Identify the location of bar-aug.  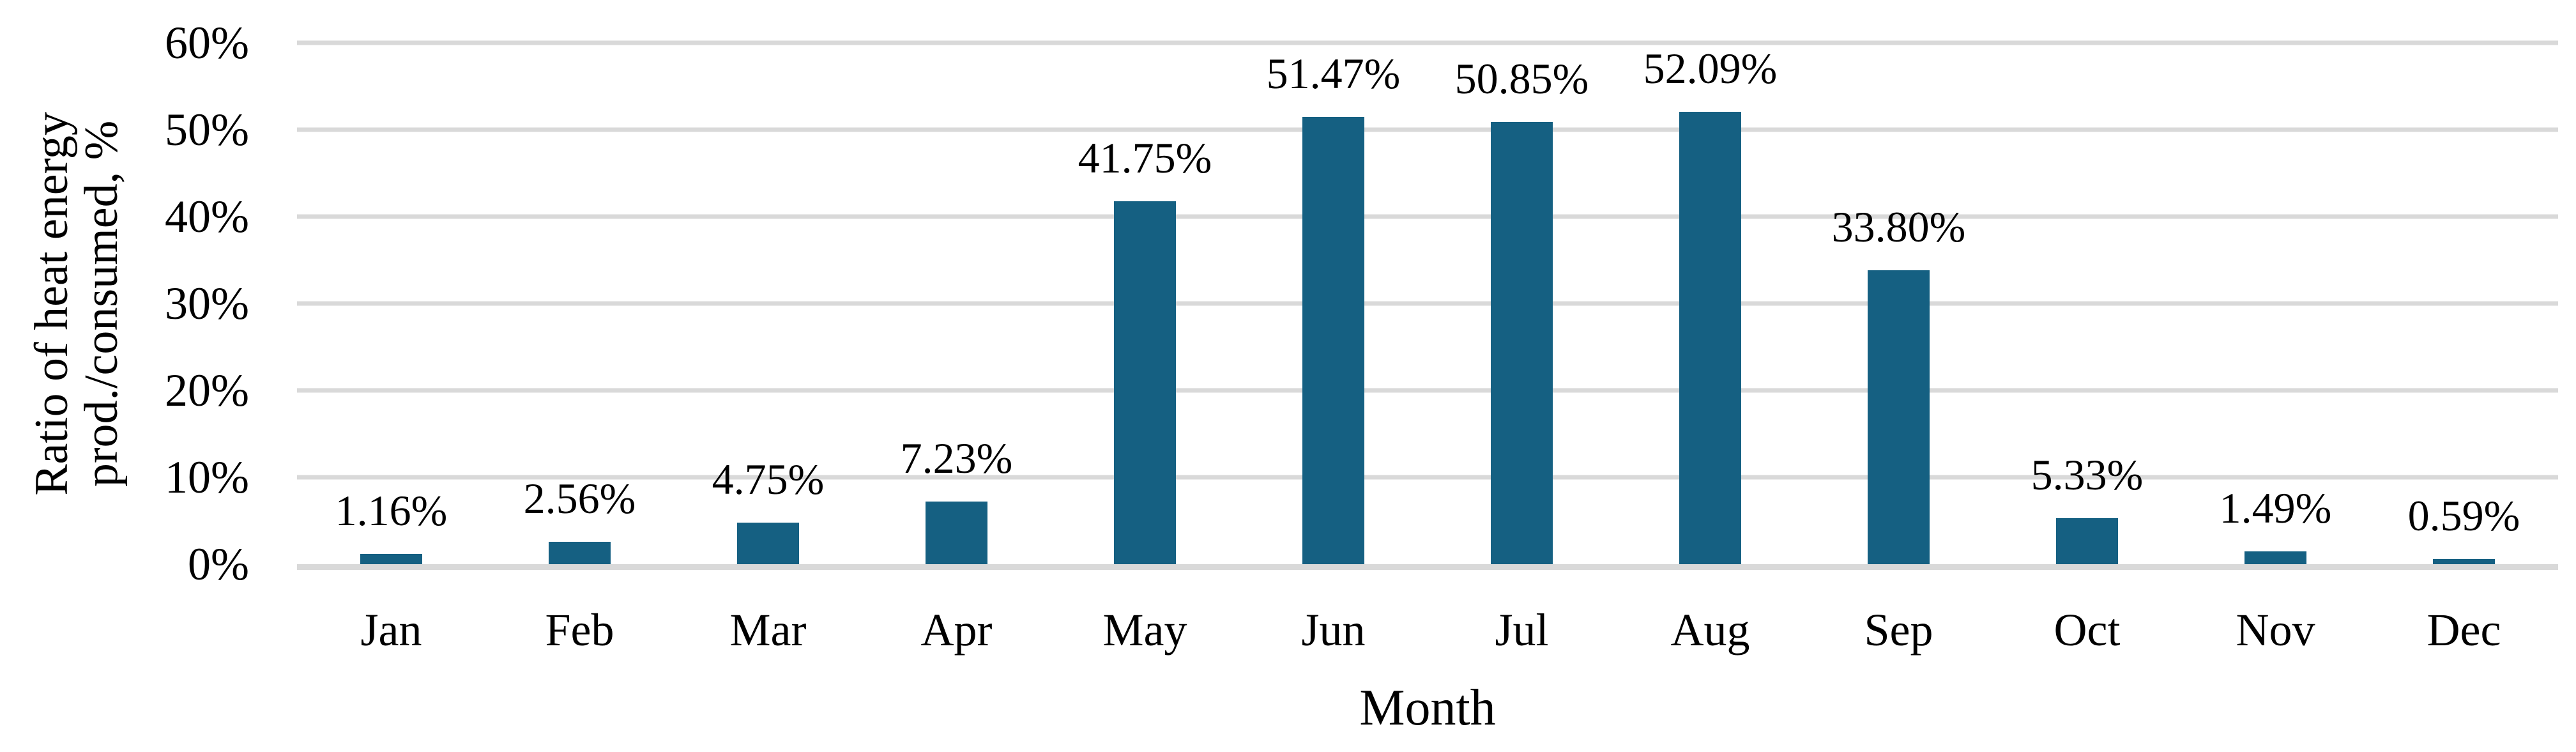
(1711, 337).